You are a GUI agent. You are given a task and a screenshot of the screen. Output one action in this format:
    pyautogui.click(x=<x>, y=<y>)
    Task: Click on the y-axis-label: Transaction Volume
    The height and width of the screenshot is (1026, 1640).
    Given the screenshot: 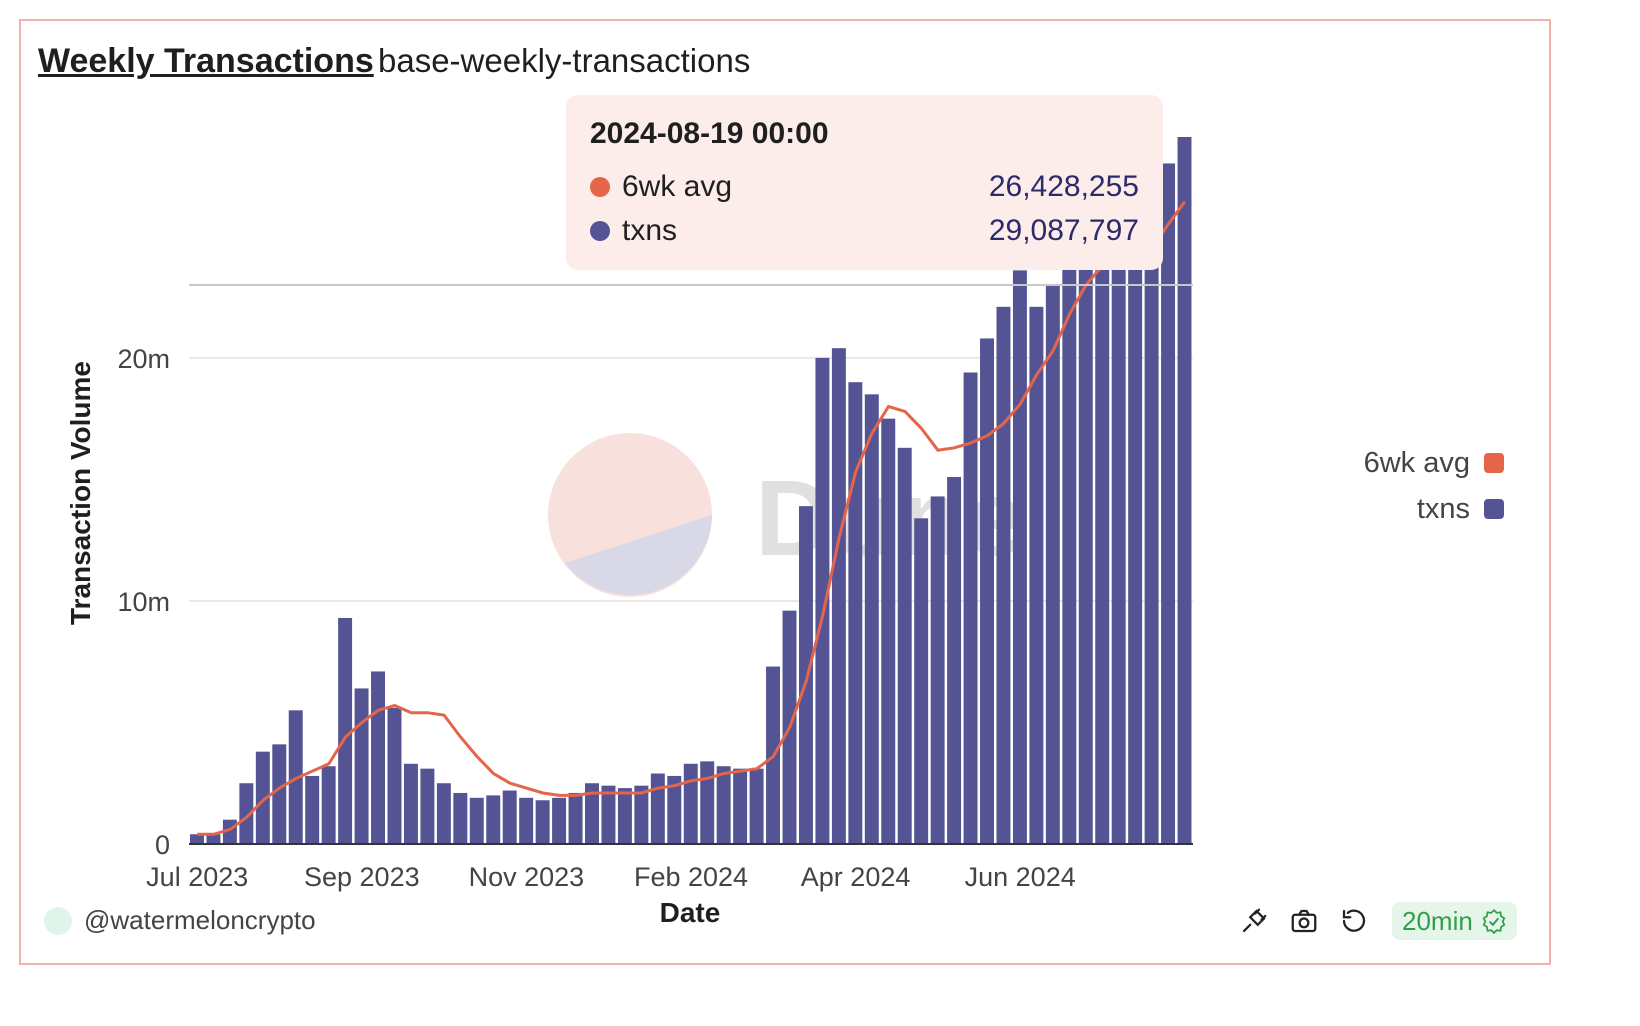 What is the action you would take?
    pyautogui.click(x=80, y=493)
    